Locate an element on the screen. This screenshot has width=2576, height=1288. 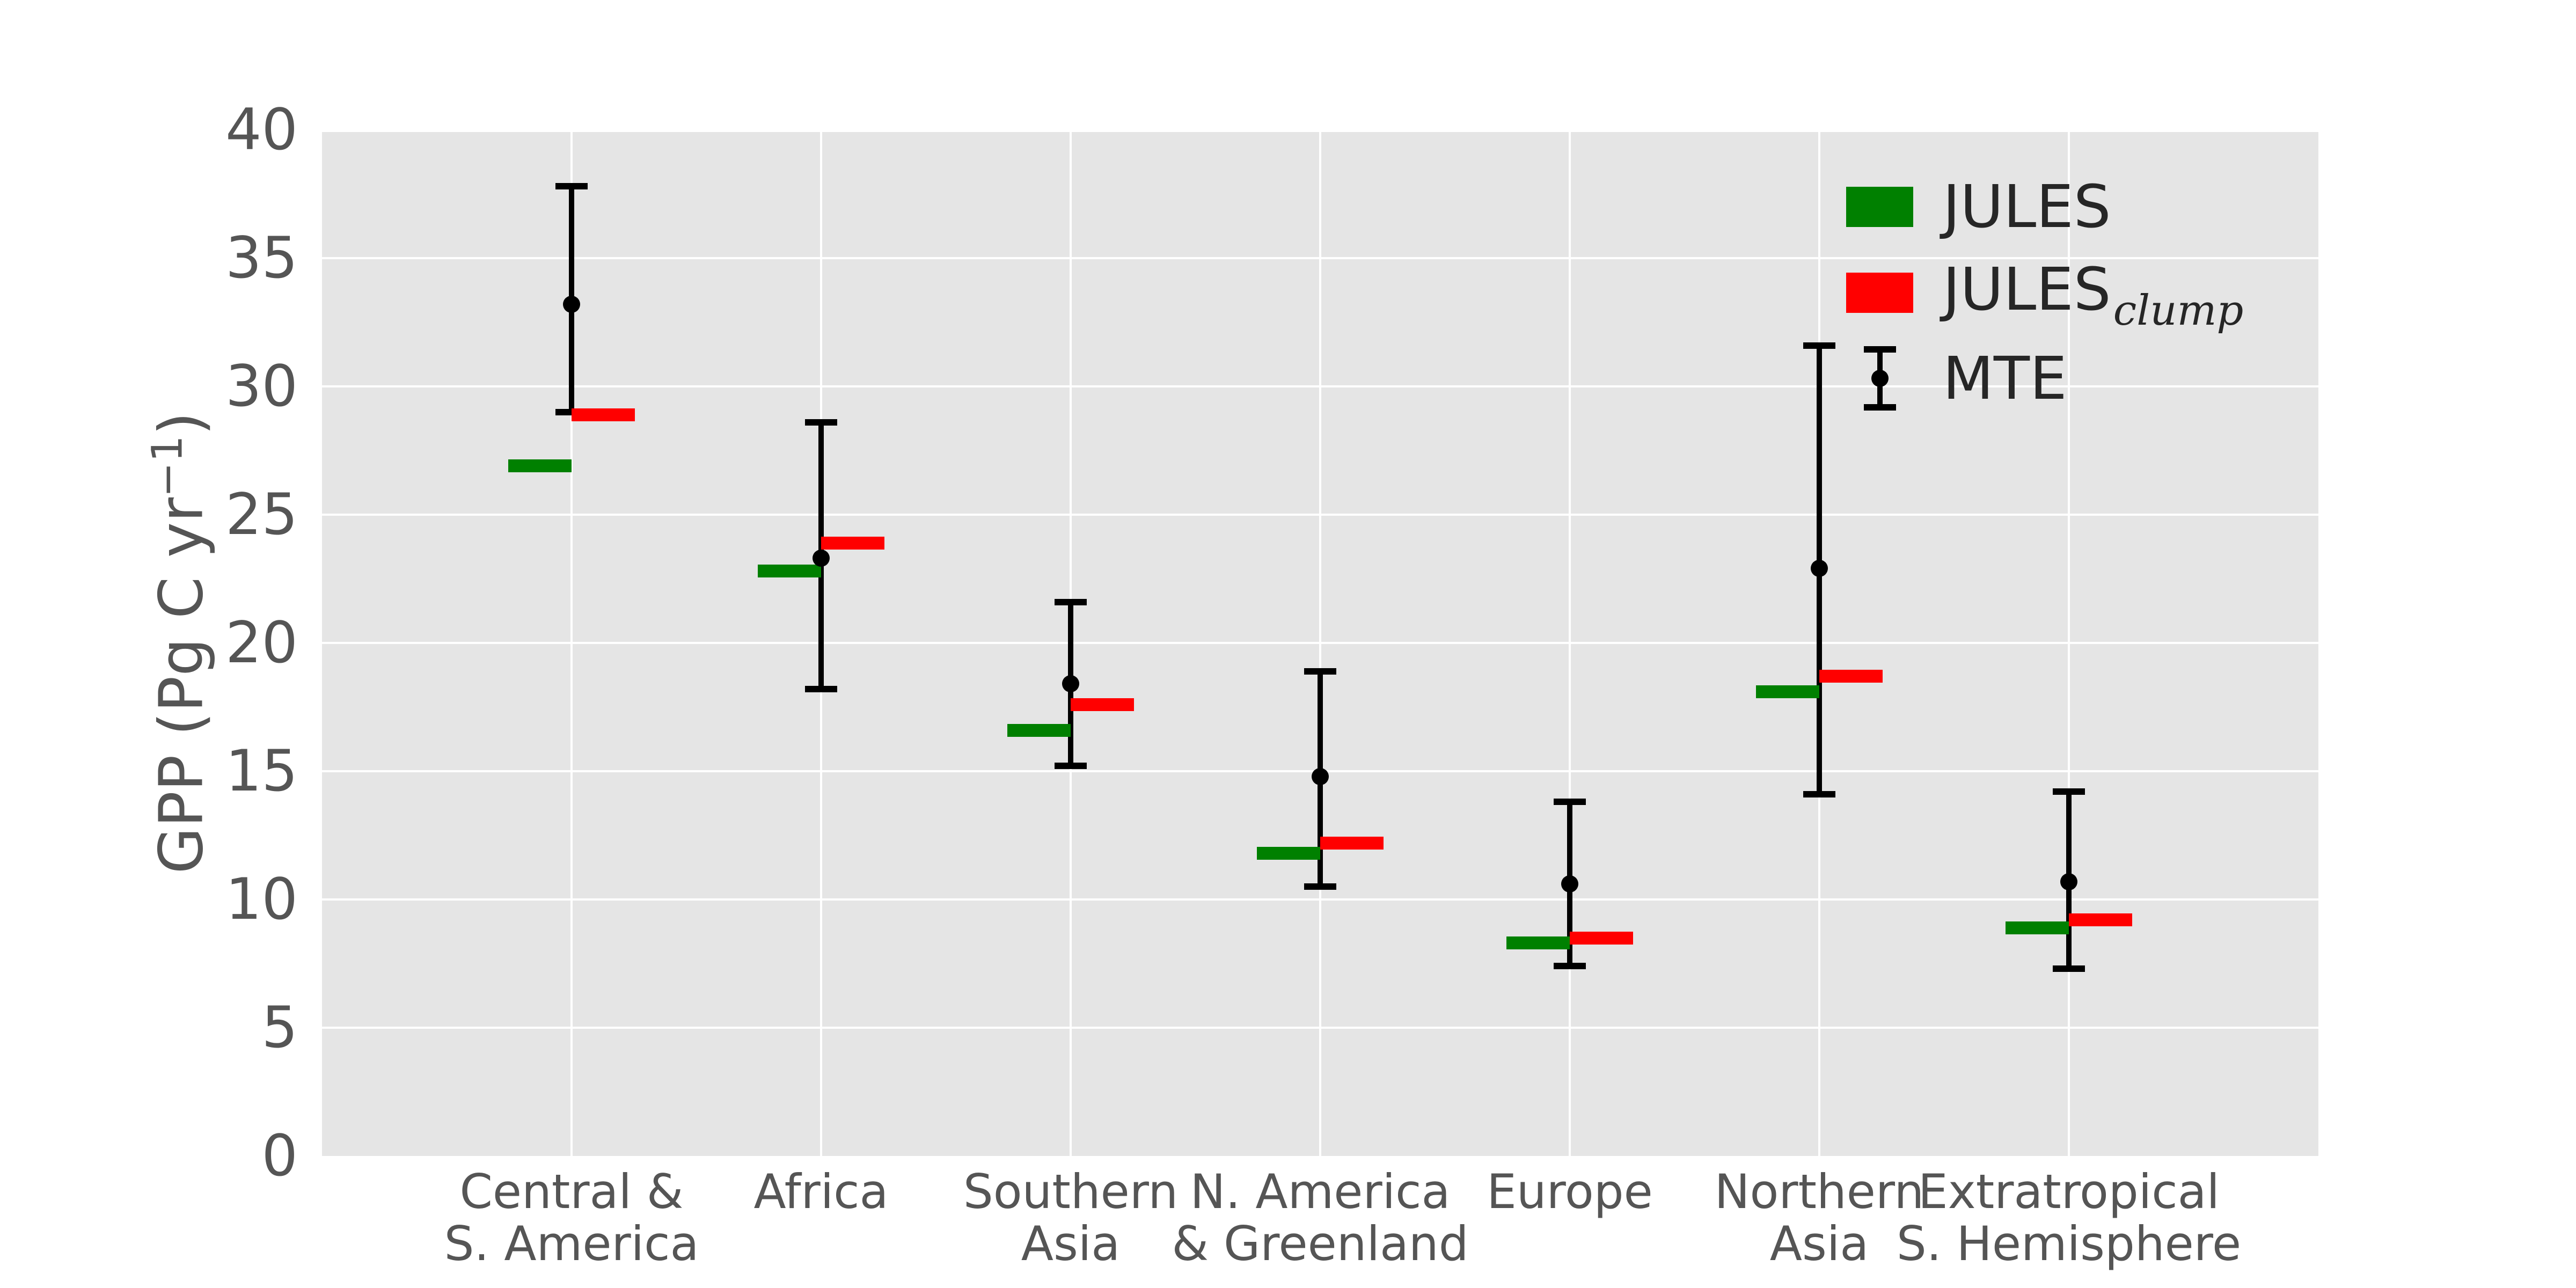
x-tick-label-line: Southern is located at coordinates (1071, 1191).